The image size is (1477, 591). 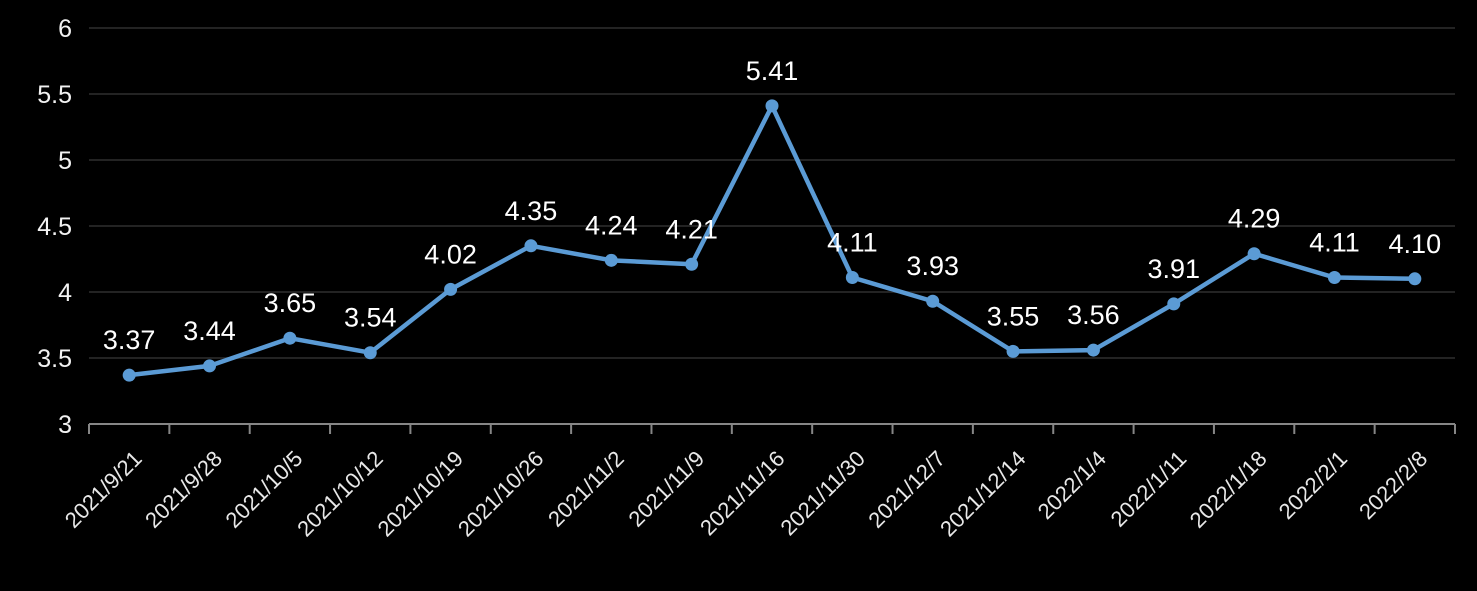 I want to click on data-point-label: 3.55, so click(x=1013, y=316).